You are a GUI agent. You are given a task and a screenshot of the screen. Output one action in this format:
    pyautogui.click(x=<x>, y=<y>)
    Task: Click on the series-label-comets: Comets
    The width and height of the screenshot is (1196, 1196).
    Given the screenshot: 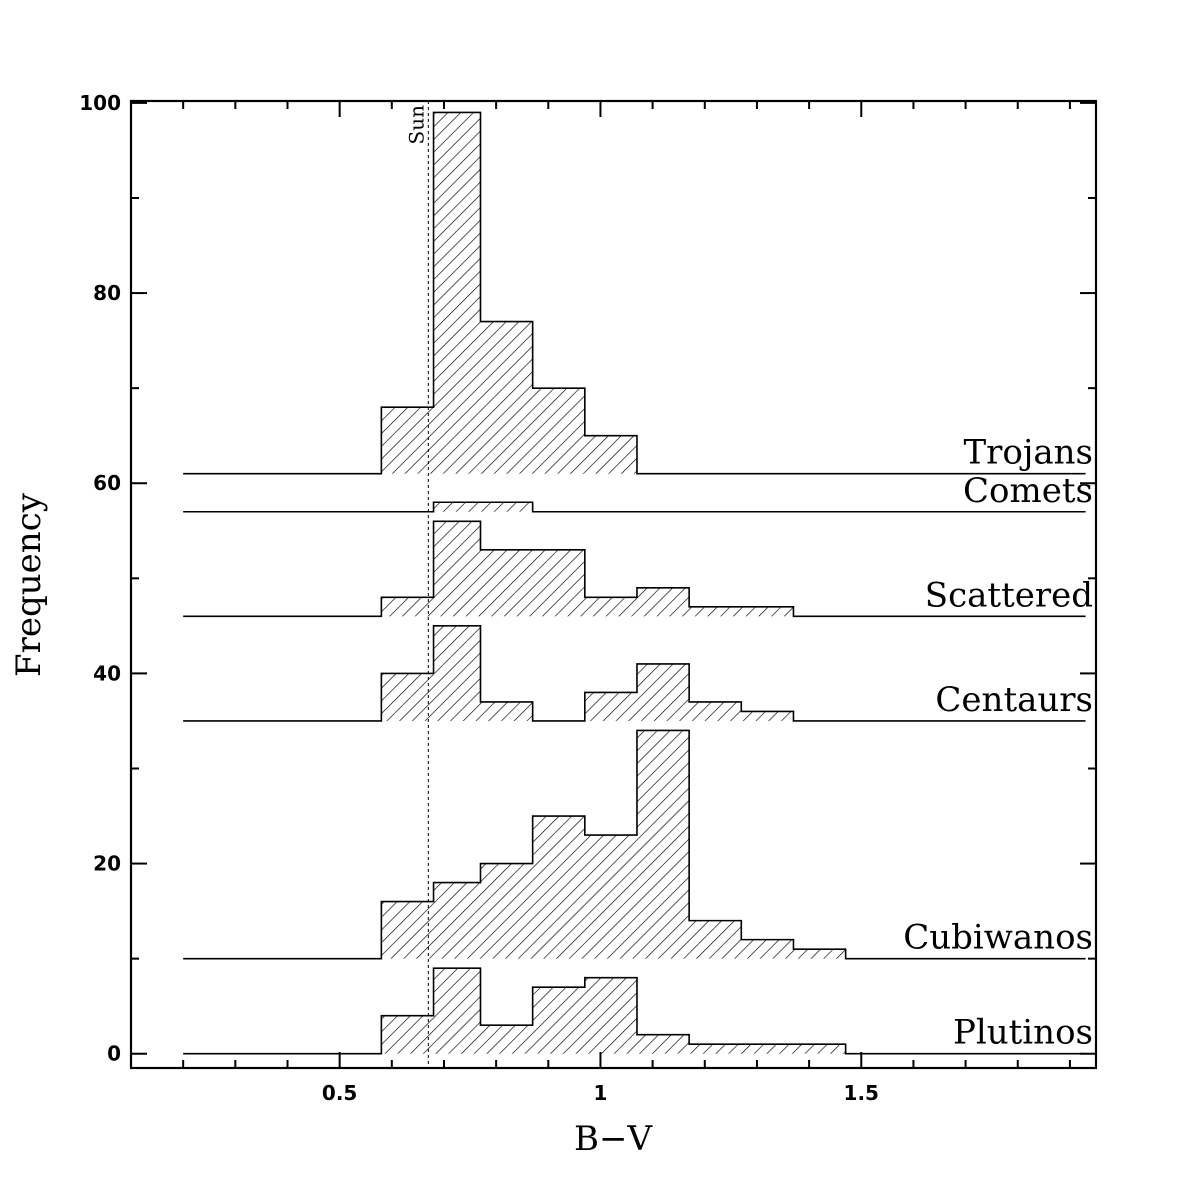 What is the action you would take?
    pyautogui.click(x=1028, y=491)
    